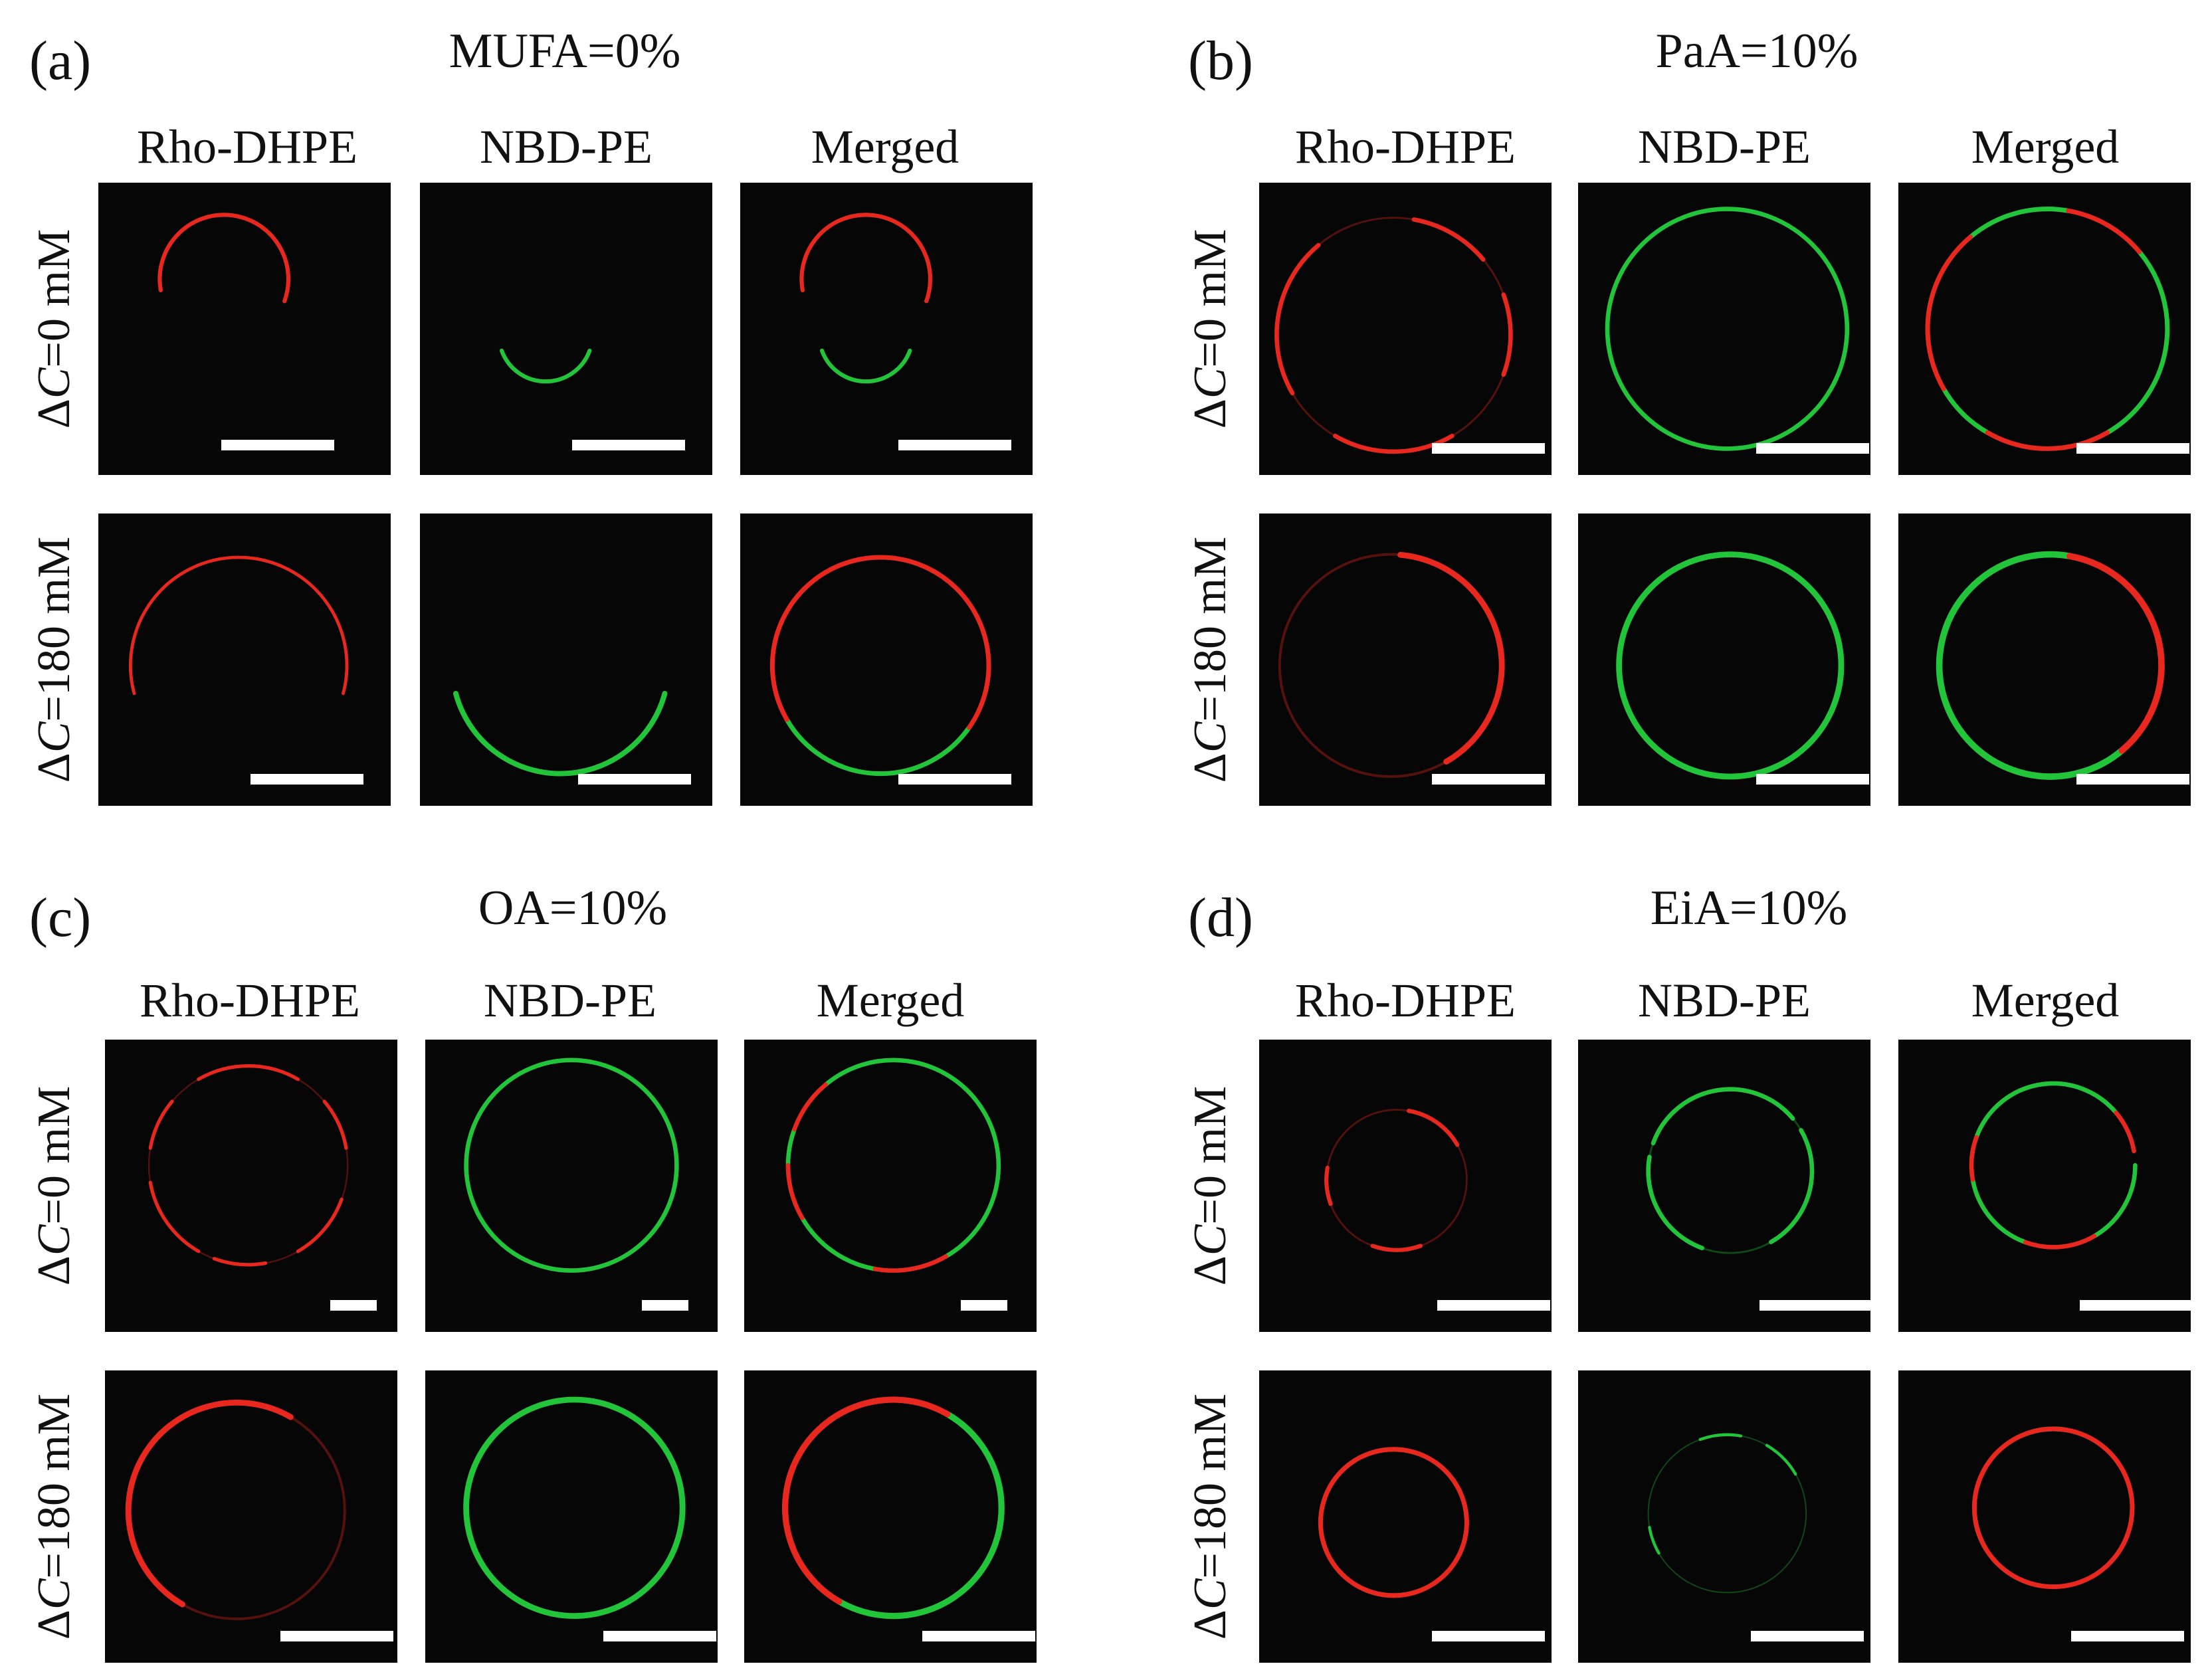 The width and height of the screenshot is (2210, 1680). What do you see at coordinates (1220, 918) in the screenshot?
I see `panel-letter: (d)` at bounding box center [1220, 918].